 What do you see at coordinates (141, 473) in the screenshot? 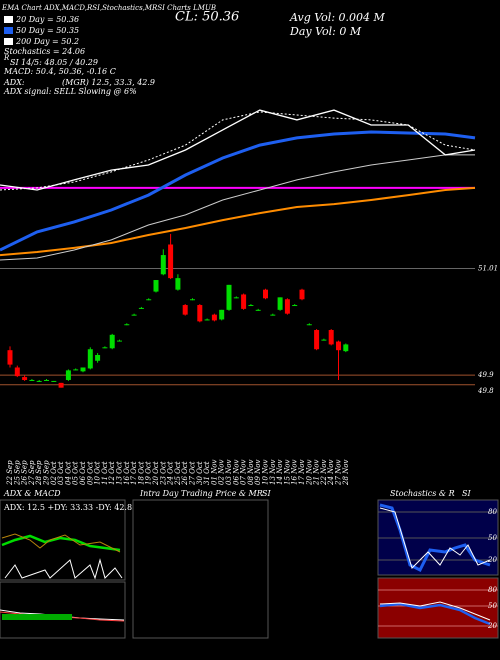
I see `x-tick-label: 18 Oct` at bounding box center [141, 473].